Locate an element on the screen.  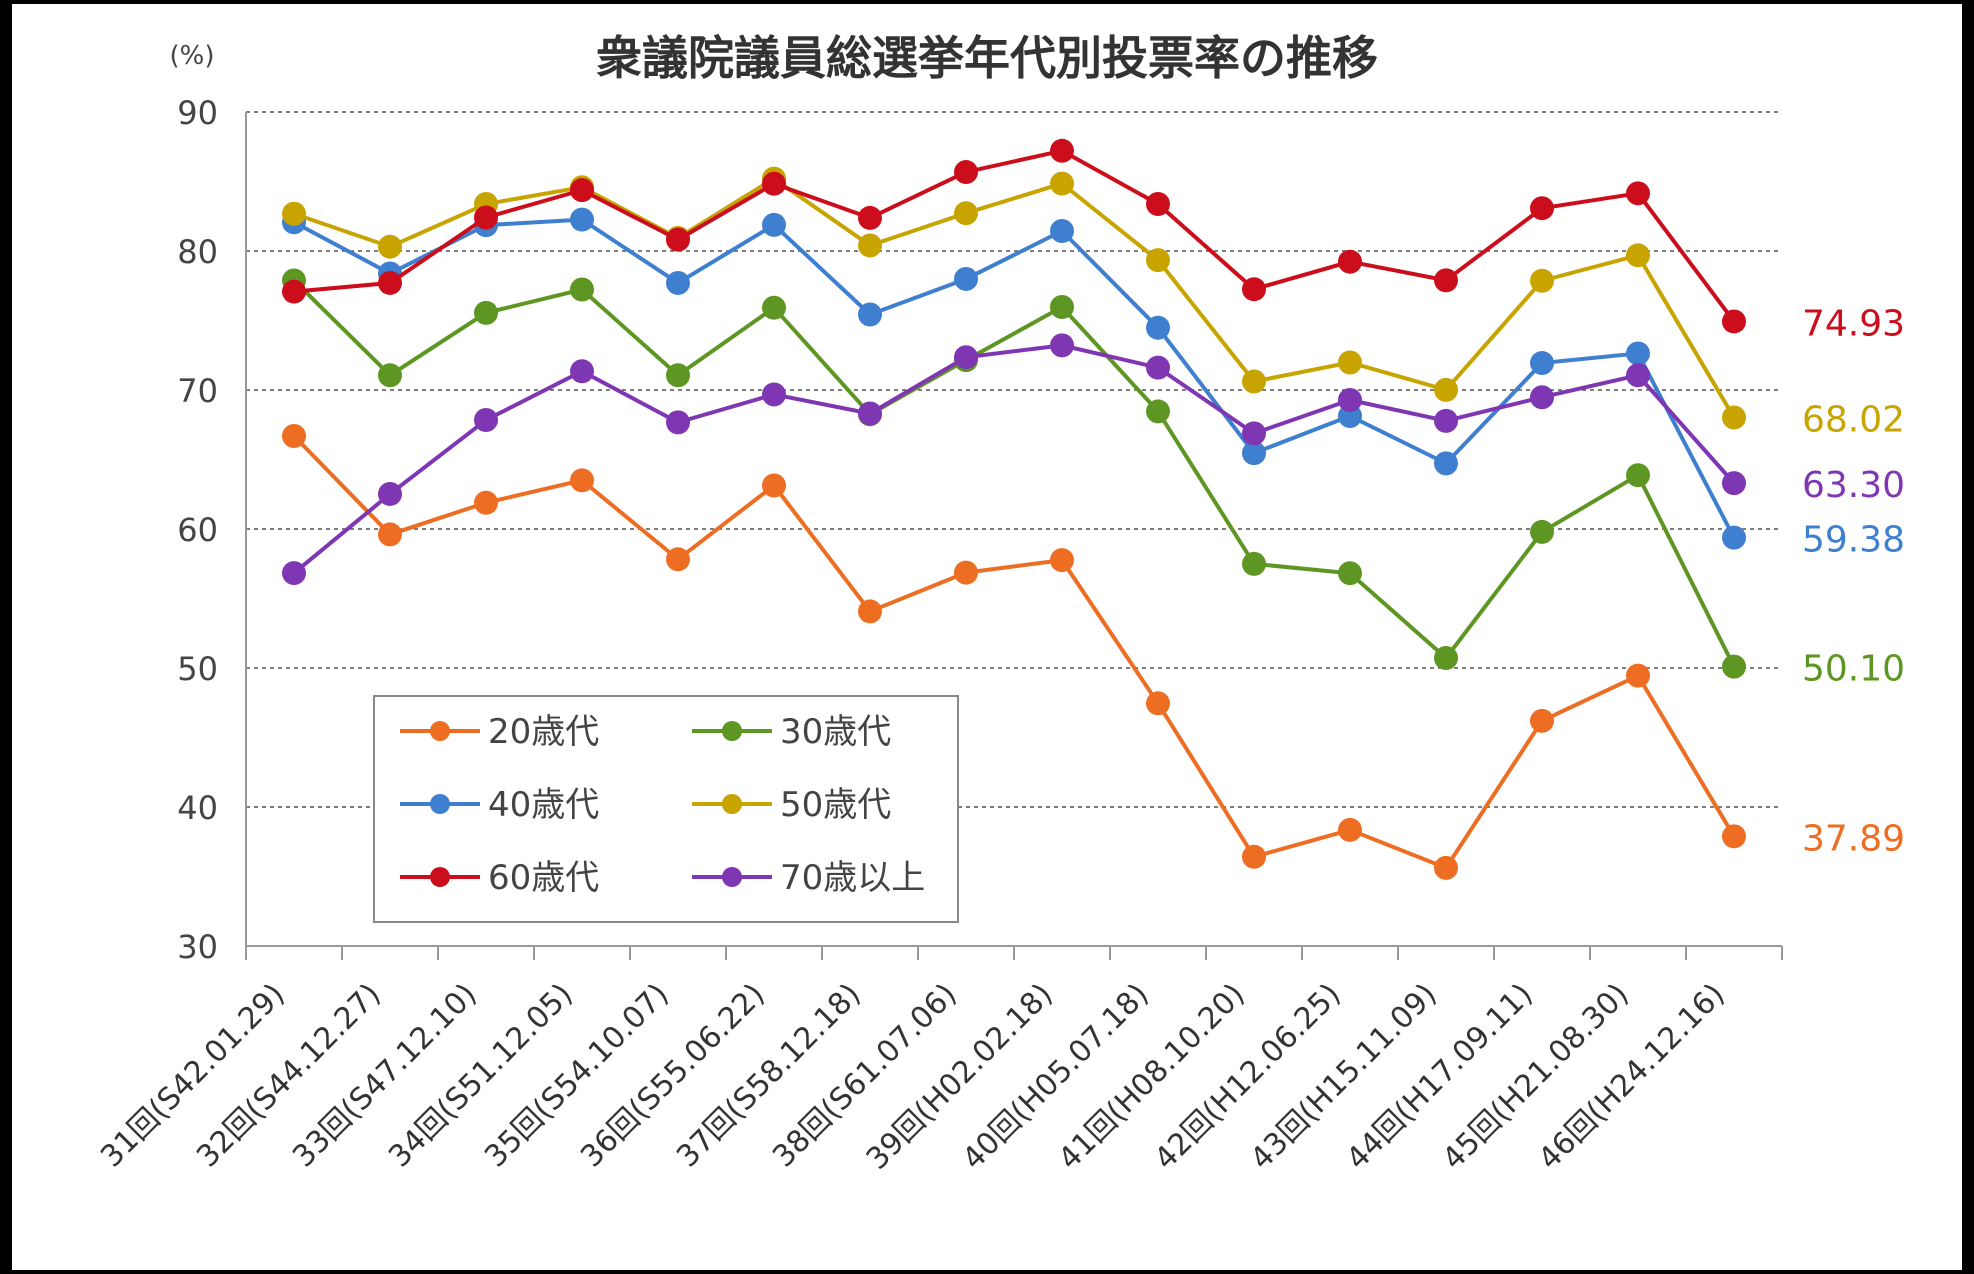
x-tick-label: 46回(H24.12.16) is located at coordinates (1632, 1077).